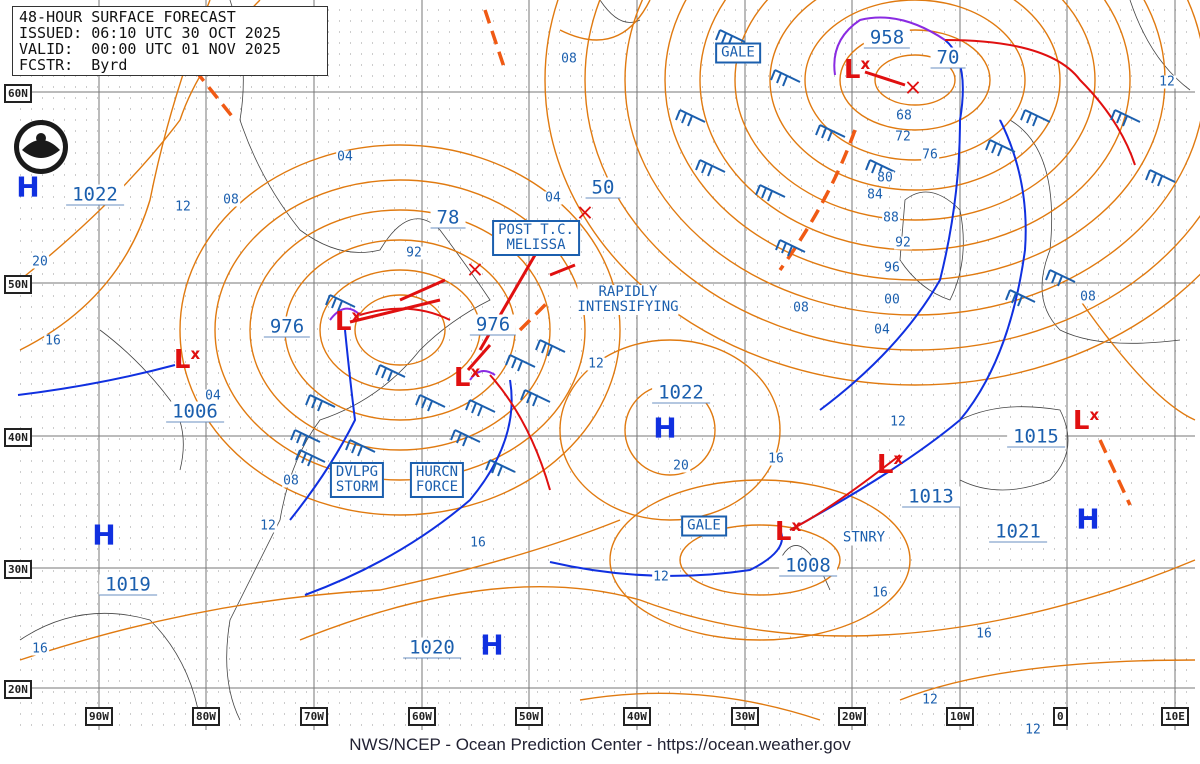 The width and height of the screenshot is (1200, 764). I want to click on latitude-label: 40N, so click(18, 437).